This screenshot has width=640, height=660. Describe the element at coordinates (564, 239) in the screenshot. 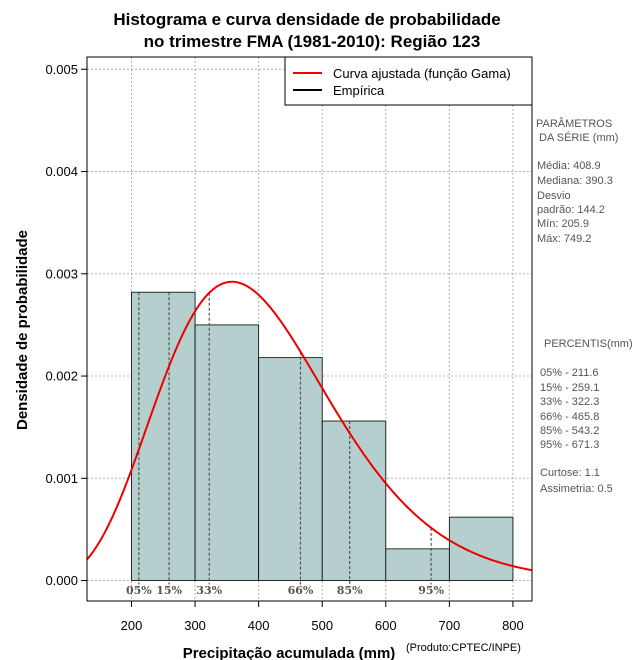

I see `param-max: Máx: 749.2` at that location.